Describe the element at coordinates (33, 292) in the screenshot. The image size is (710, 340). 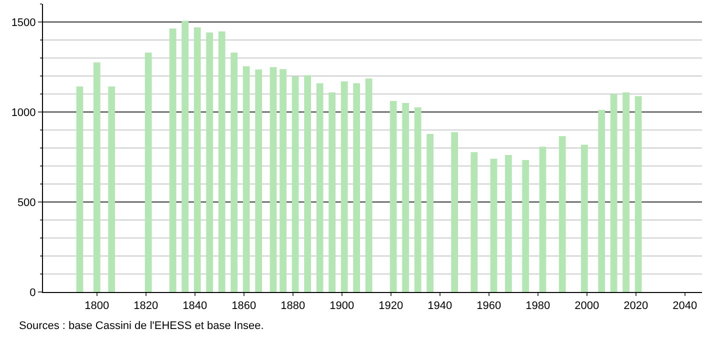
I see `y-tick-label: 0` at that location.